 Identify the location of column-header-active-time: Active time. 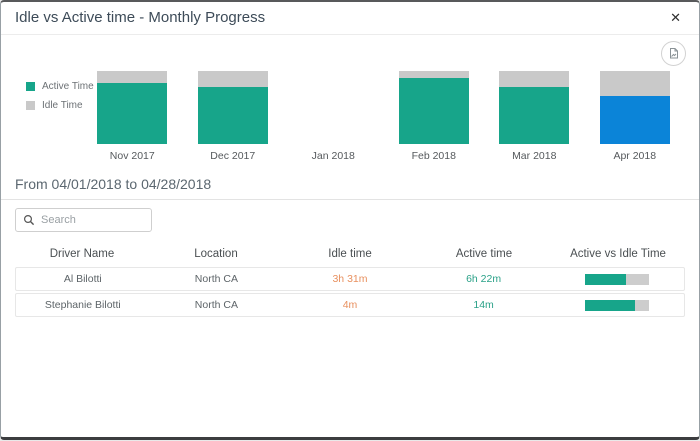
(484, 254).